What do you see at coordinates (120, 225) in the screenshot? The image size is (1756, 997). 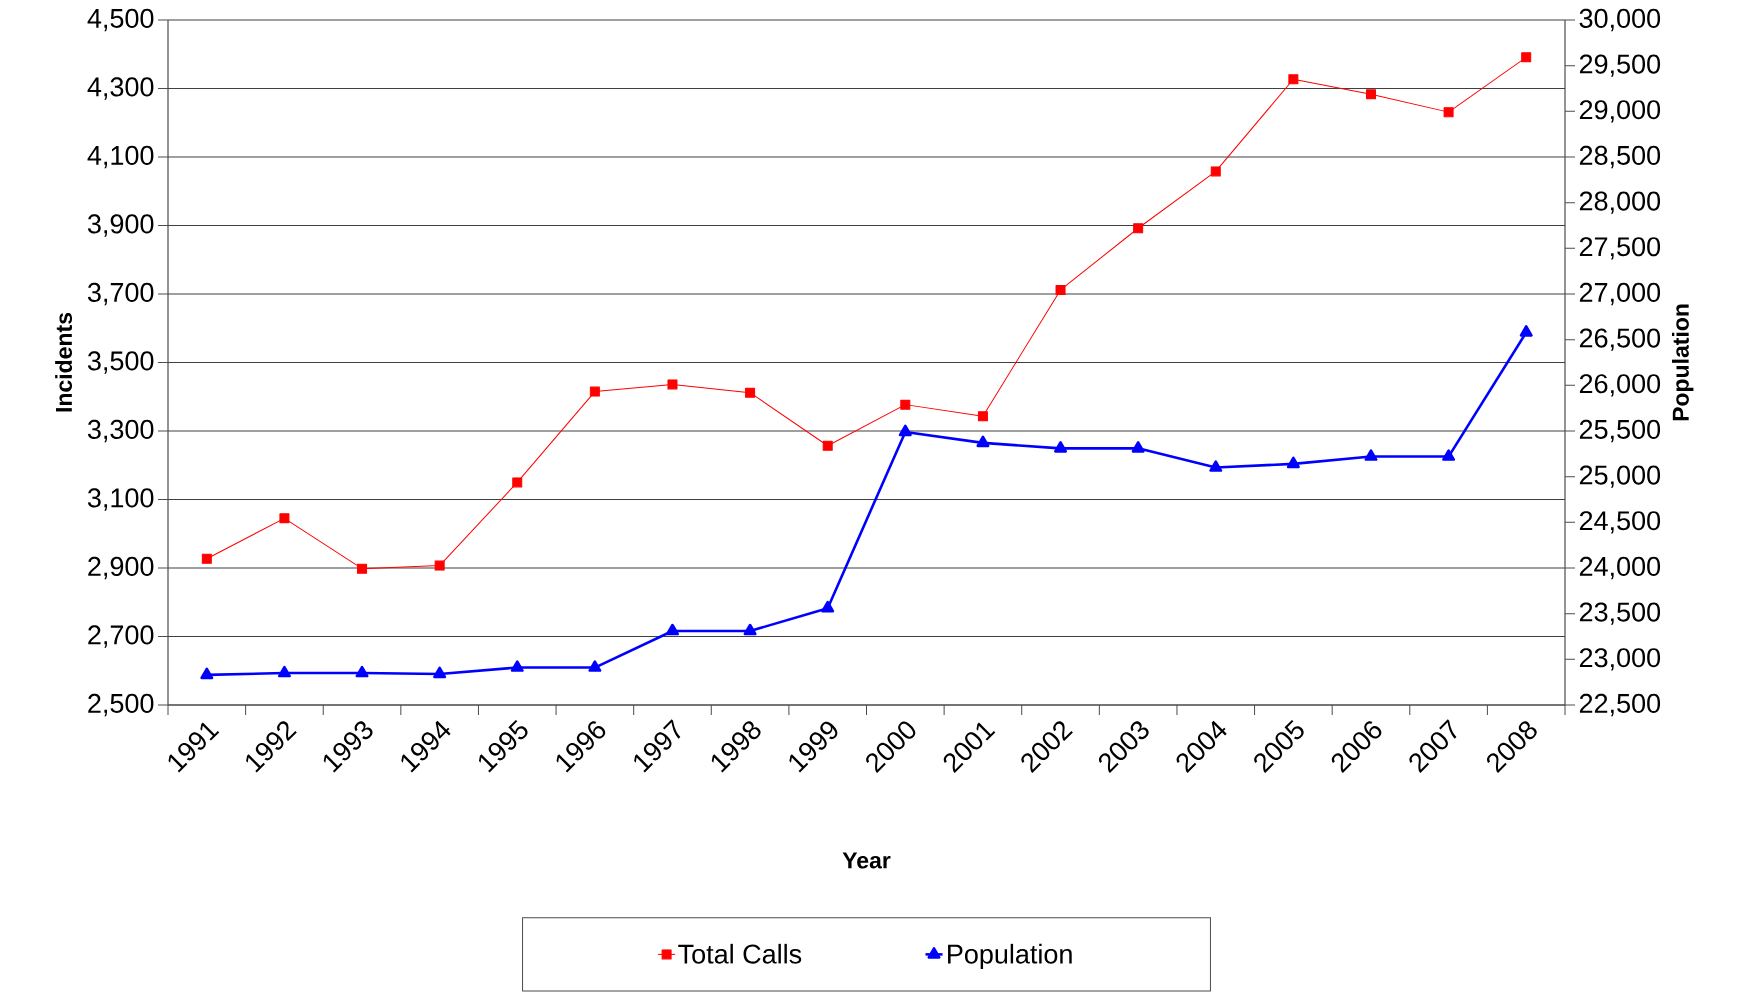 I see `y-tick-label: 3,900` at bounding box center [120, 225].